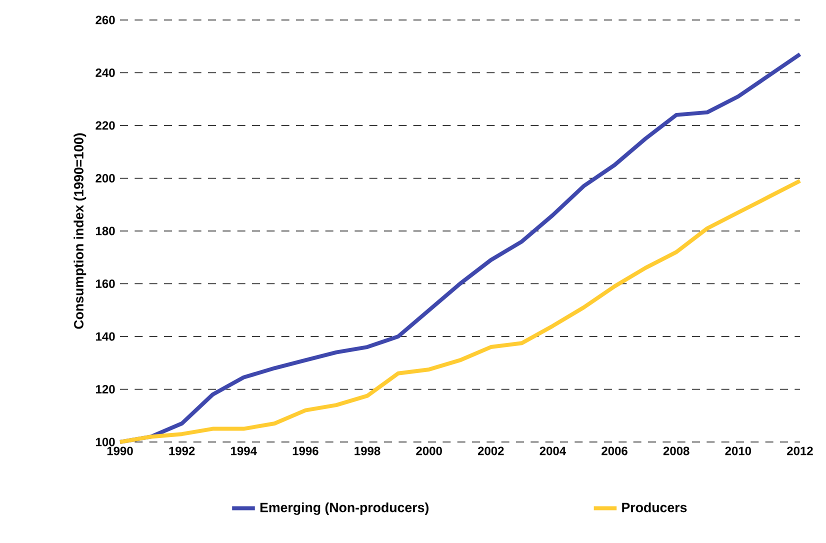  I want to click on y-tick-label: 100, so click(105, 442).